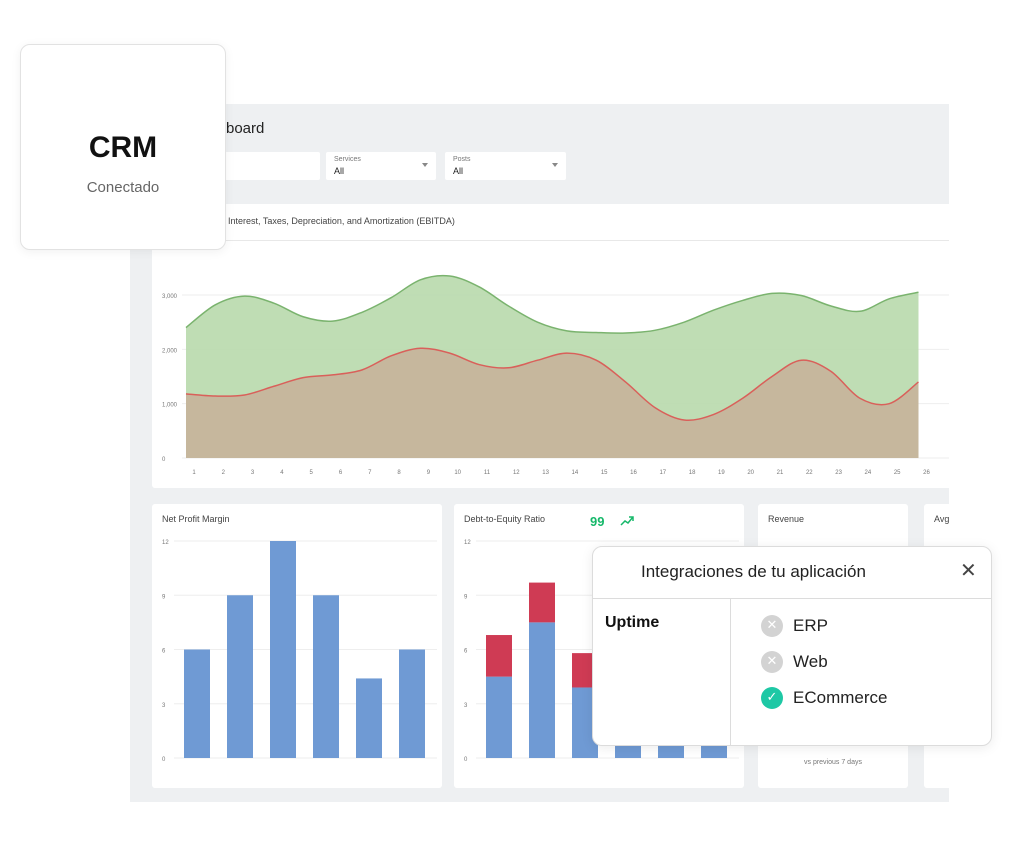 The width and height of the screenshot is (1024, 853). What do you see at coordinates (268, 166) in the screenshot?
I see `filter-partial` at bounding box center [268, 166].